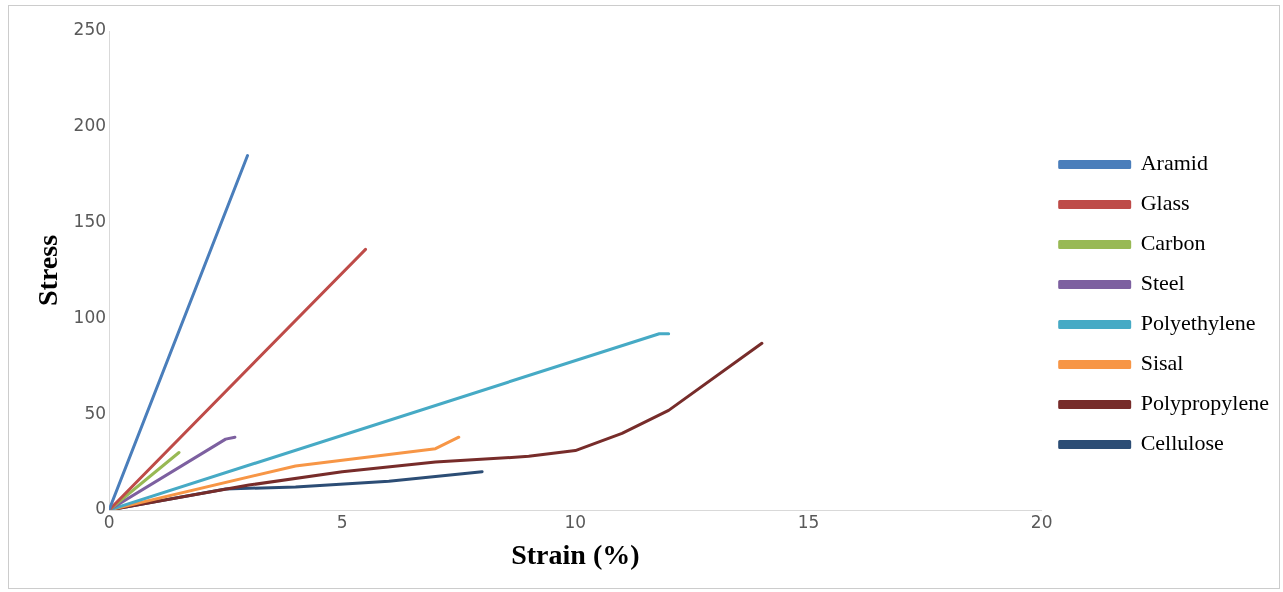 The image size is (1283, 592). What do you see at coordinates (1198, 323) in the screenshot?
I see `legend-label: Polyethylene` at bounding box center [1198, 323].